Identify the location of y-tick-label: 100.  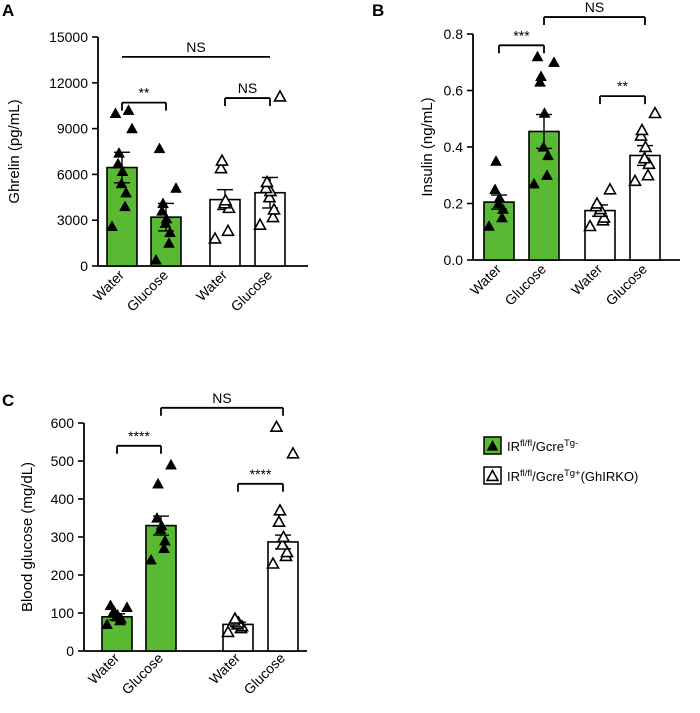
(63, 613).